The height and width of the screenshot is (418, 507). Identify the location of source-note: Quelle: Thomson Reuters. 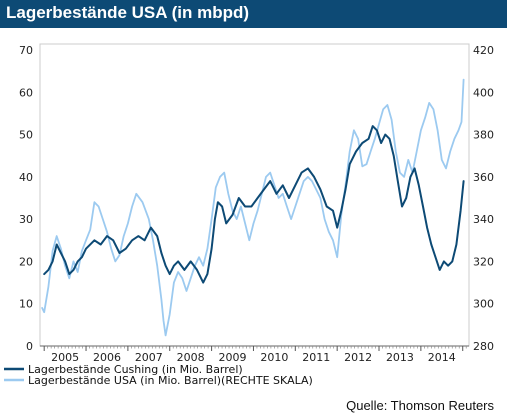
(420, 405).